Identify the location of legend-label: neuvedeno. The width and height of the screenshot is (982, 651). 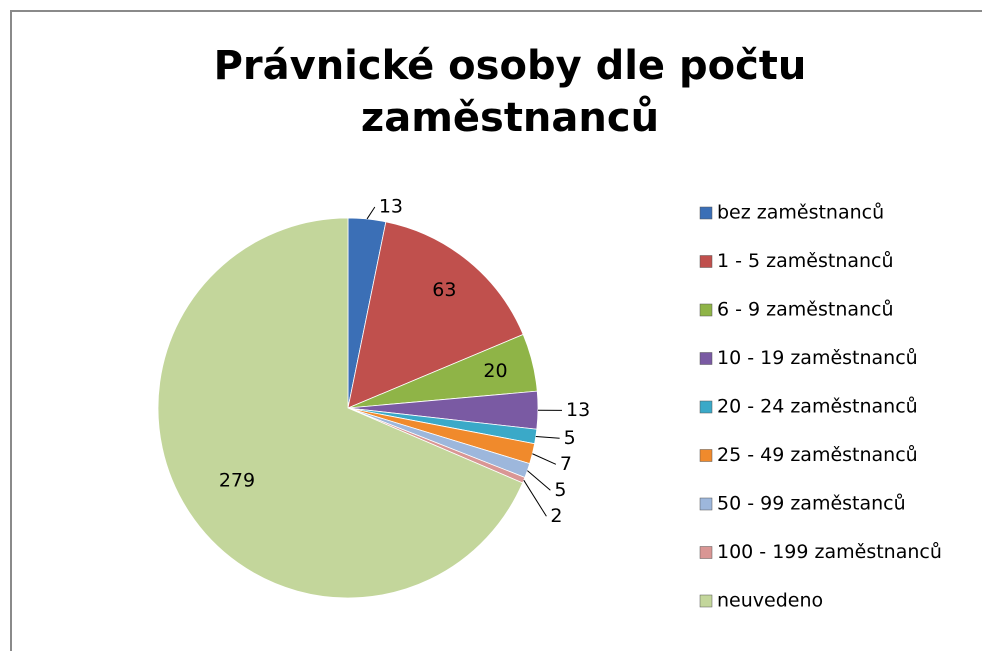
(770, 601).